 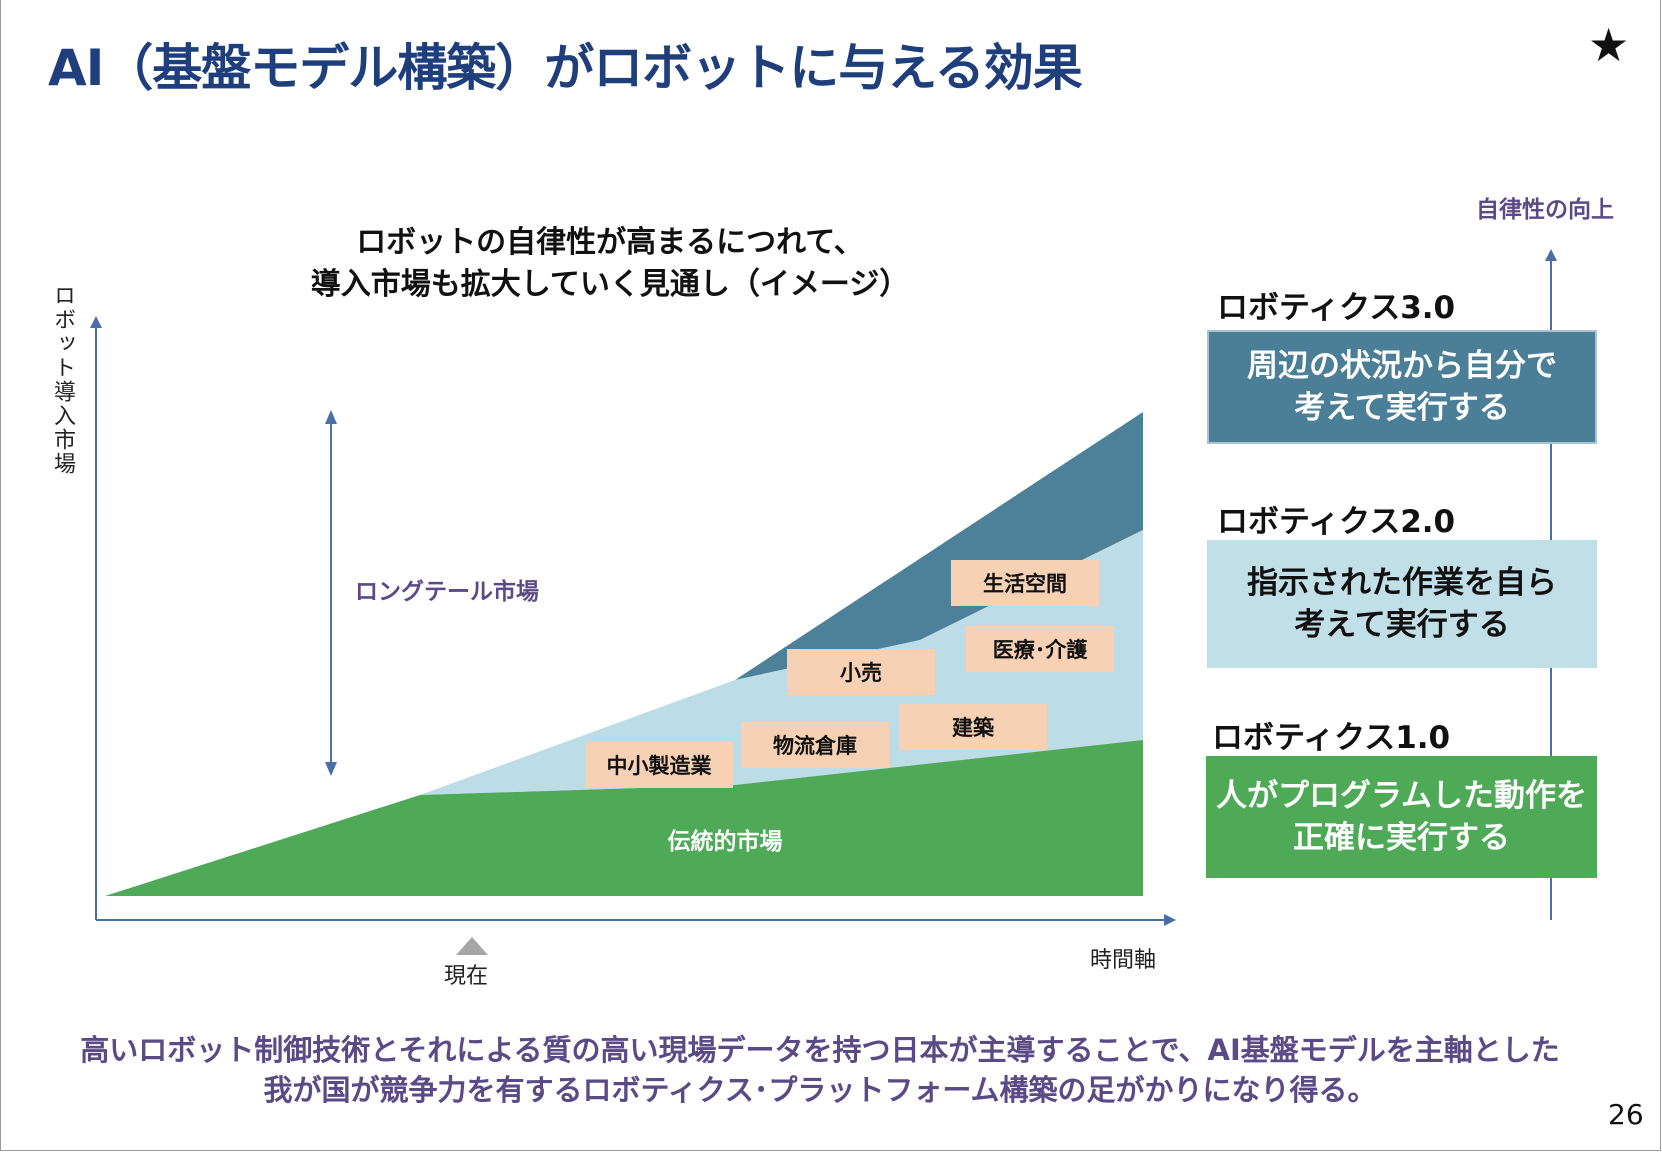 What do you see at coordinates (1331, 738) in the screenshot?
I see `robotics-1-title: ロボティクス1.0` at bounding box center [1331, 738].